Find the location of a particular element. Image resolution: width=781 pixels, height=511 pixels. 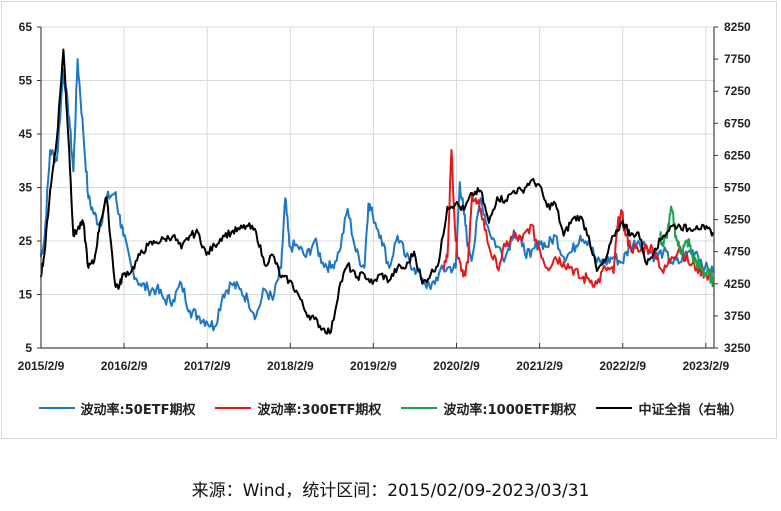

y-right-tick-label: 3750 is located at coordinates (737, 316).